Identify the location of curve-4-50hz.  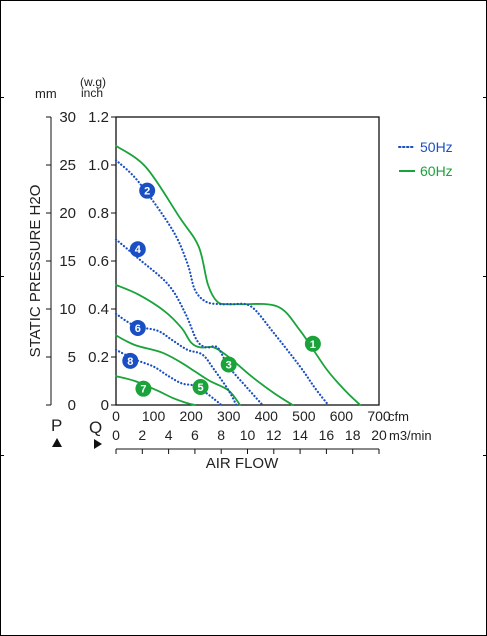
(189, 322).